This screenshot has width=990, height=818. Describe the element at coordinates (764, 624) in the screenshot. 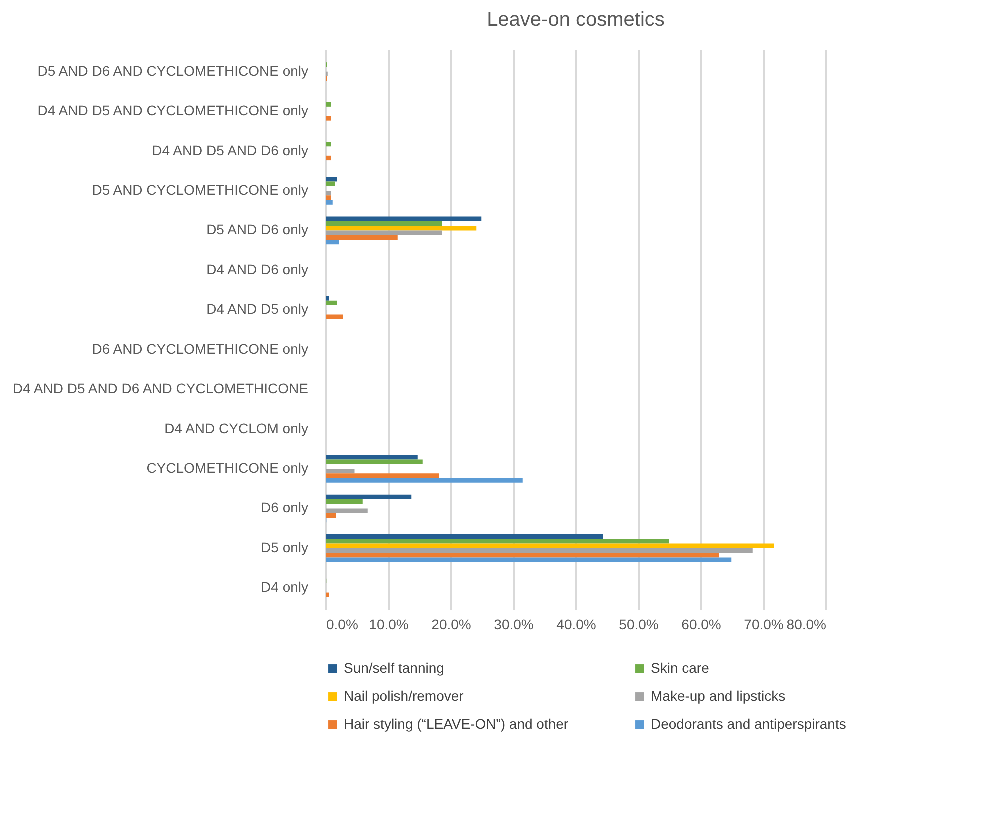

I see `x-tick-label: 70.0%` at that location.